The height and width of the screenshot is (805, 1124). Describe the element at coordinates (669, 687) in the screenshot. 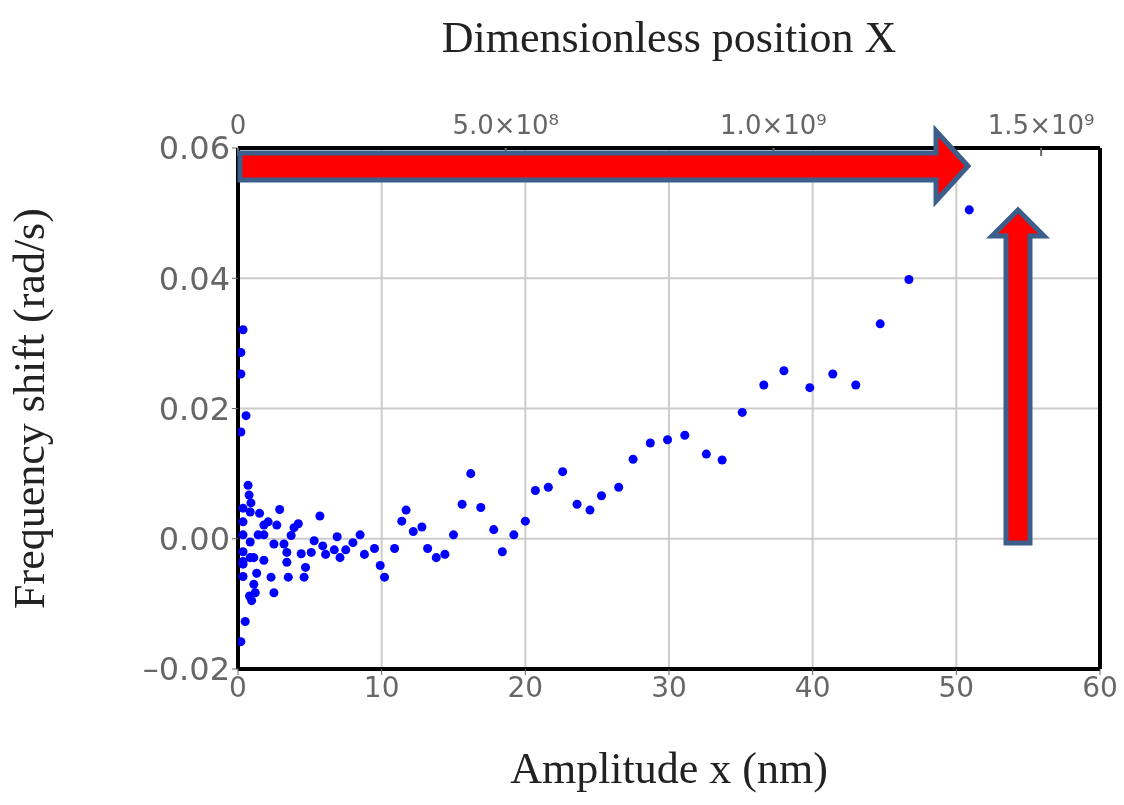

I see `x-tick-label: 30` at that location.